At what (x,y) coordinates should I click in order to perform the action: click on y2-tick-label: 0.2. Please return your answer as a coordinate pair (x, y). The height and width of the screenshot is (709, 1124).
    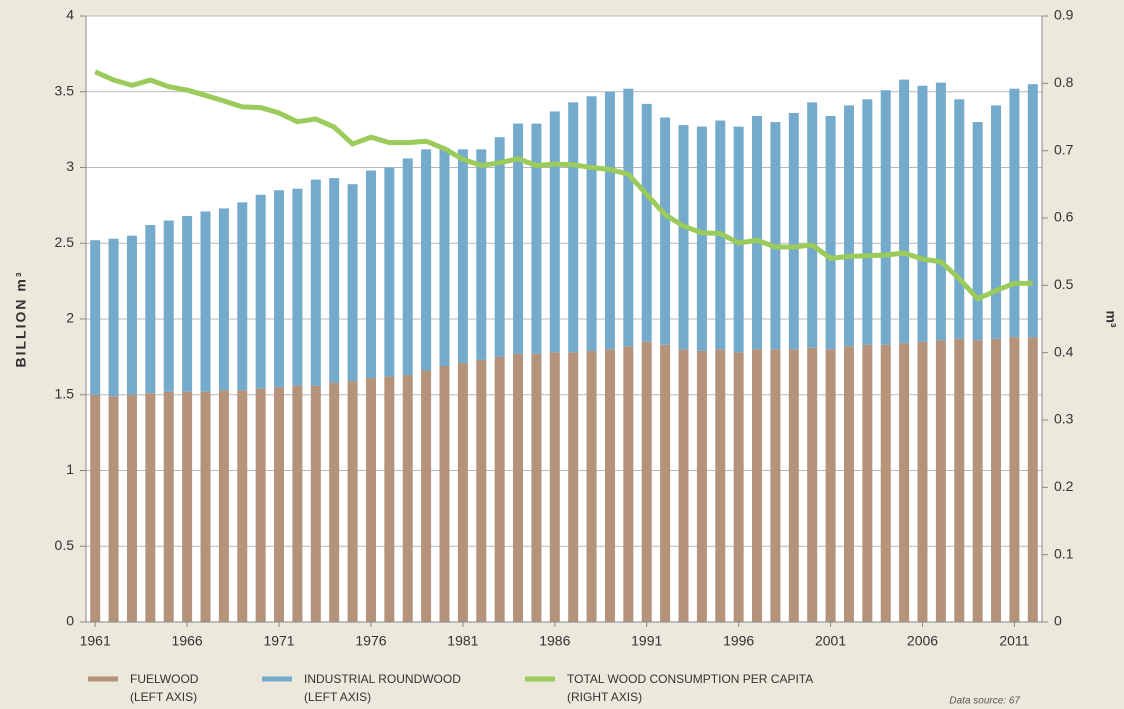
    Looking at the image, I should click on (1064, 486).